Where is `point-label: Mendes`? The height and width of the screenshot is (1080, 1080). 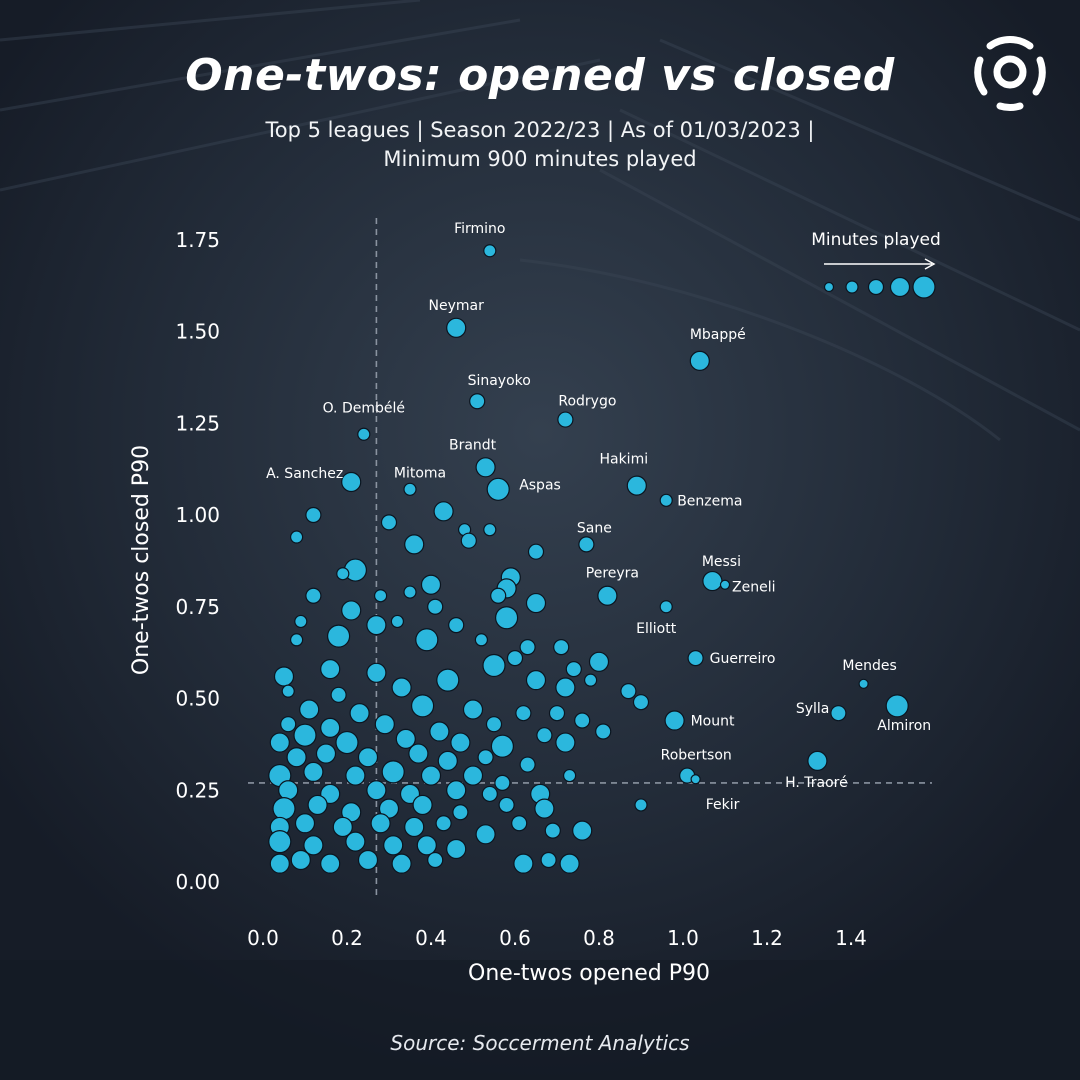
point-label: Mendes is located at coordinates (869, 666).